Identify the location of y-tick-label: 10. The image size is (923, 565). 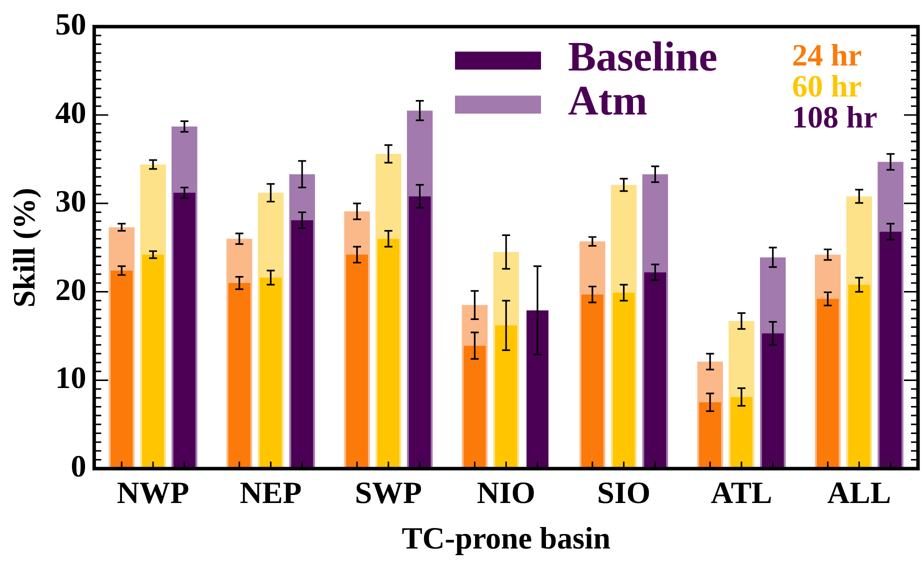
(70, 378).